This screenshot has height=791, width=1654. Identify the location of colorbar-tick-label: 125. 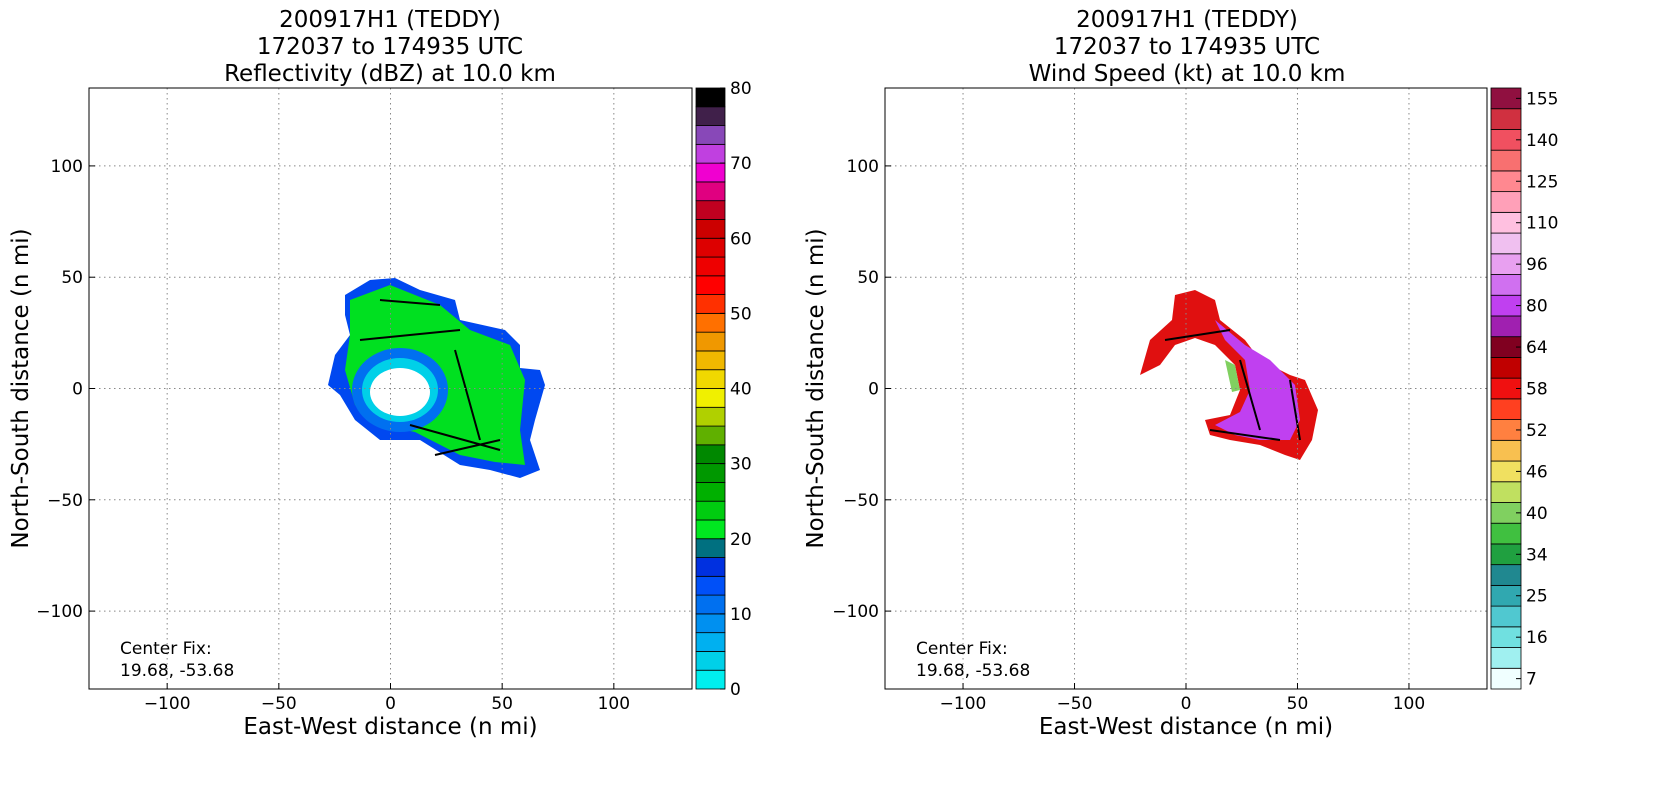
(1542, 182).